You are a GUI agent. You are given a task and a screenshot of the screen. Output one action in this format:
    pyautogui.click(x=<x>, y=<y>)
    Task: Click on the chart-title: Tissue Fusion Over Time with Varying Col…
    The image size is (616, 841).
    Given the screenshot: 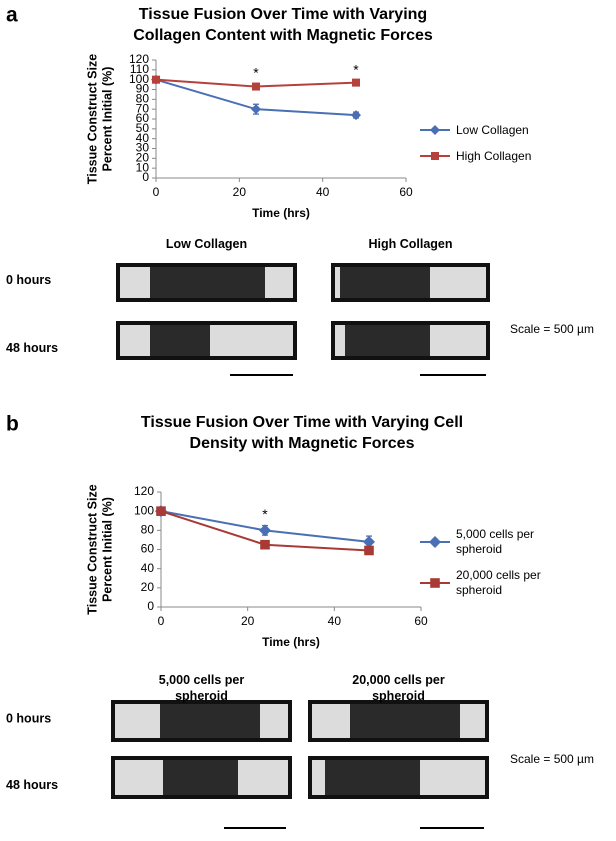 What is the action you would take?
    pyautogui.click(x=283, y=25)
    